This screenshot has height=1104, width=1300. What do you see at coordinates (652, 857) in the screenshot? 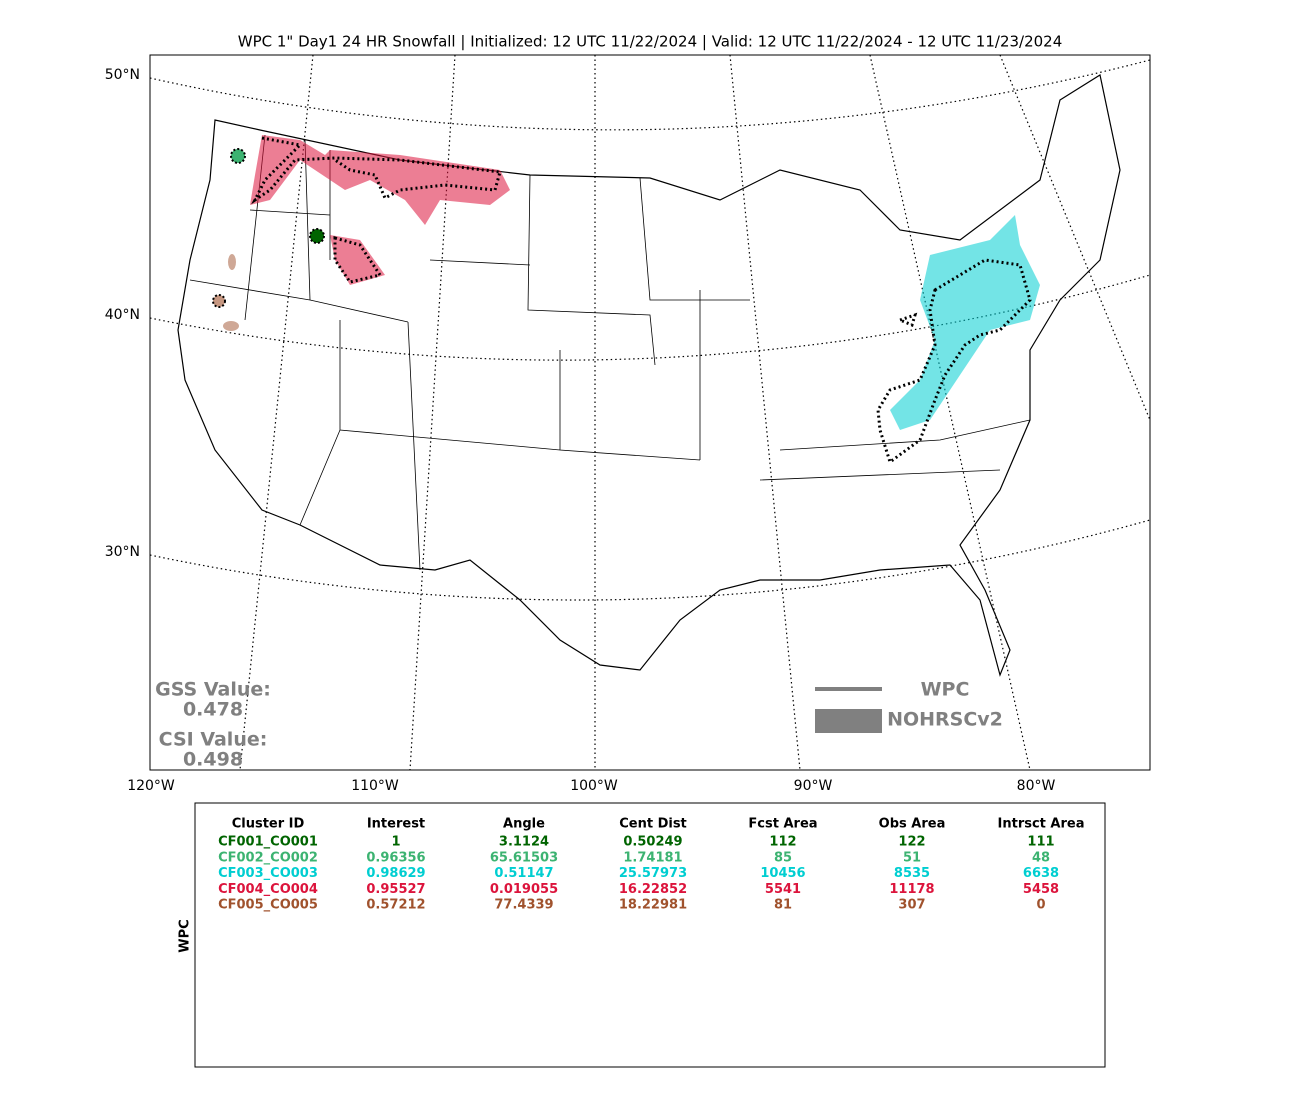
I see `table-cell: 1.74181` at bounding box center [652, 857].